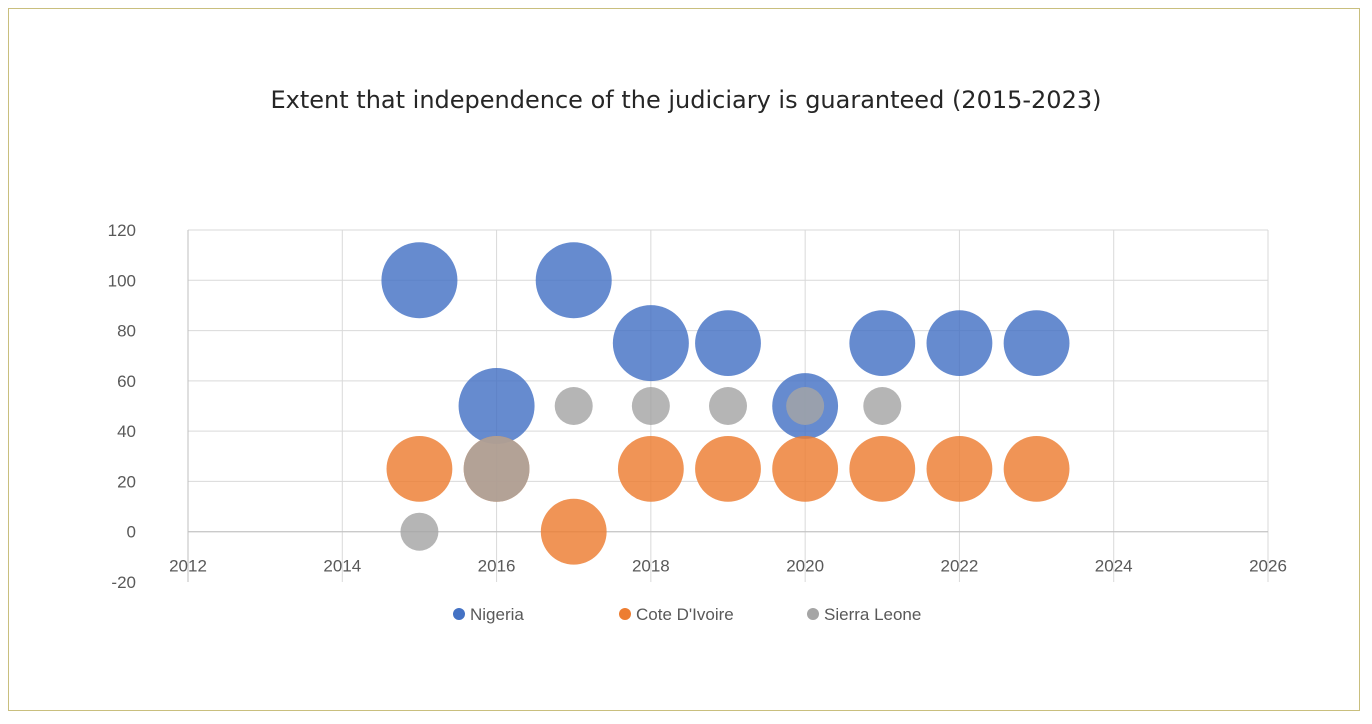  I want to click on bubble-sierra-leone-2021, so click(882, 406).